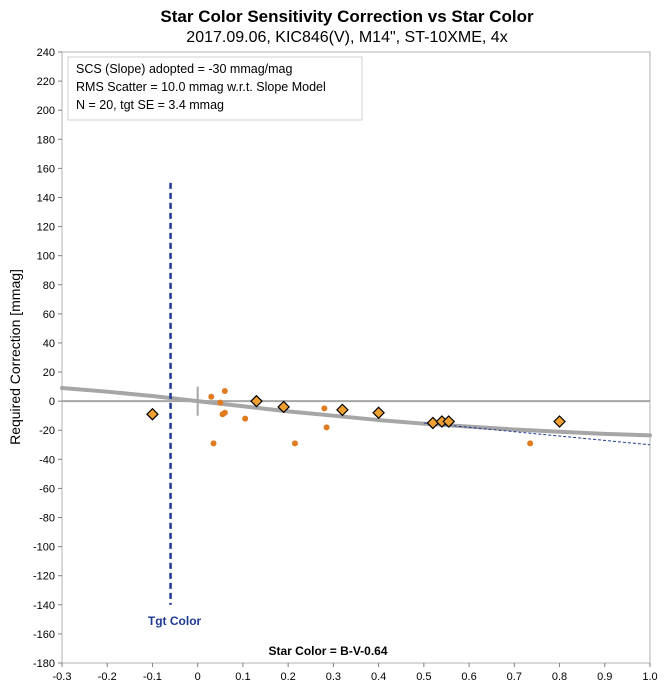 This screenshot has width=667, height=693. I want to click on x-tick-label: 0.9, so click(604, 677).